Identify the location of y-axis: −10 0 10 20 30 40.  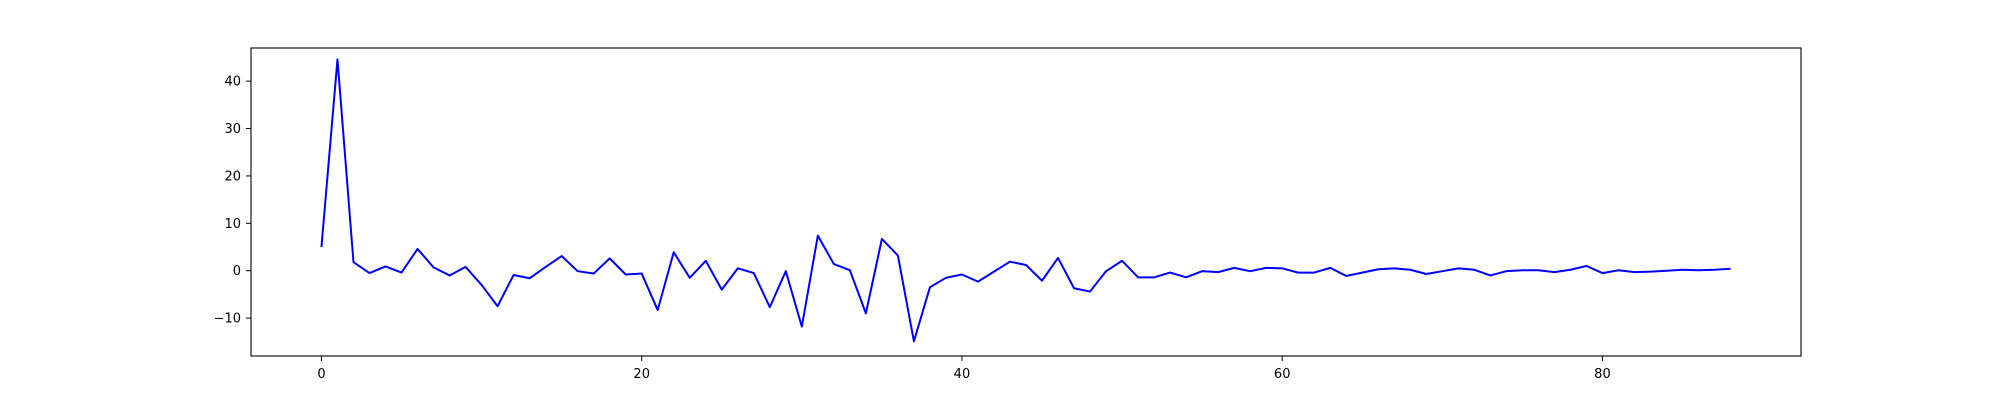
(232, 201).